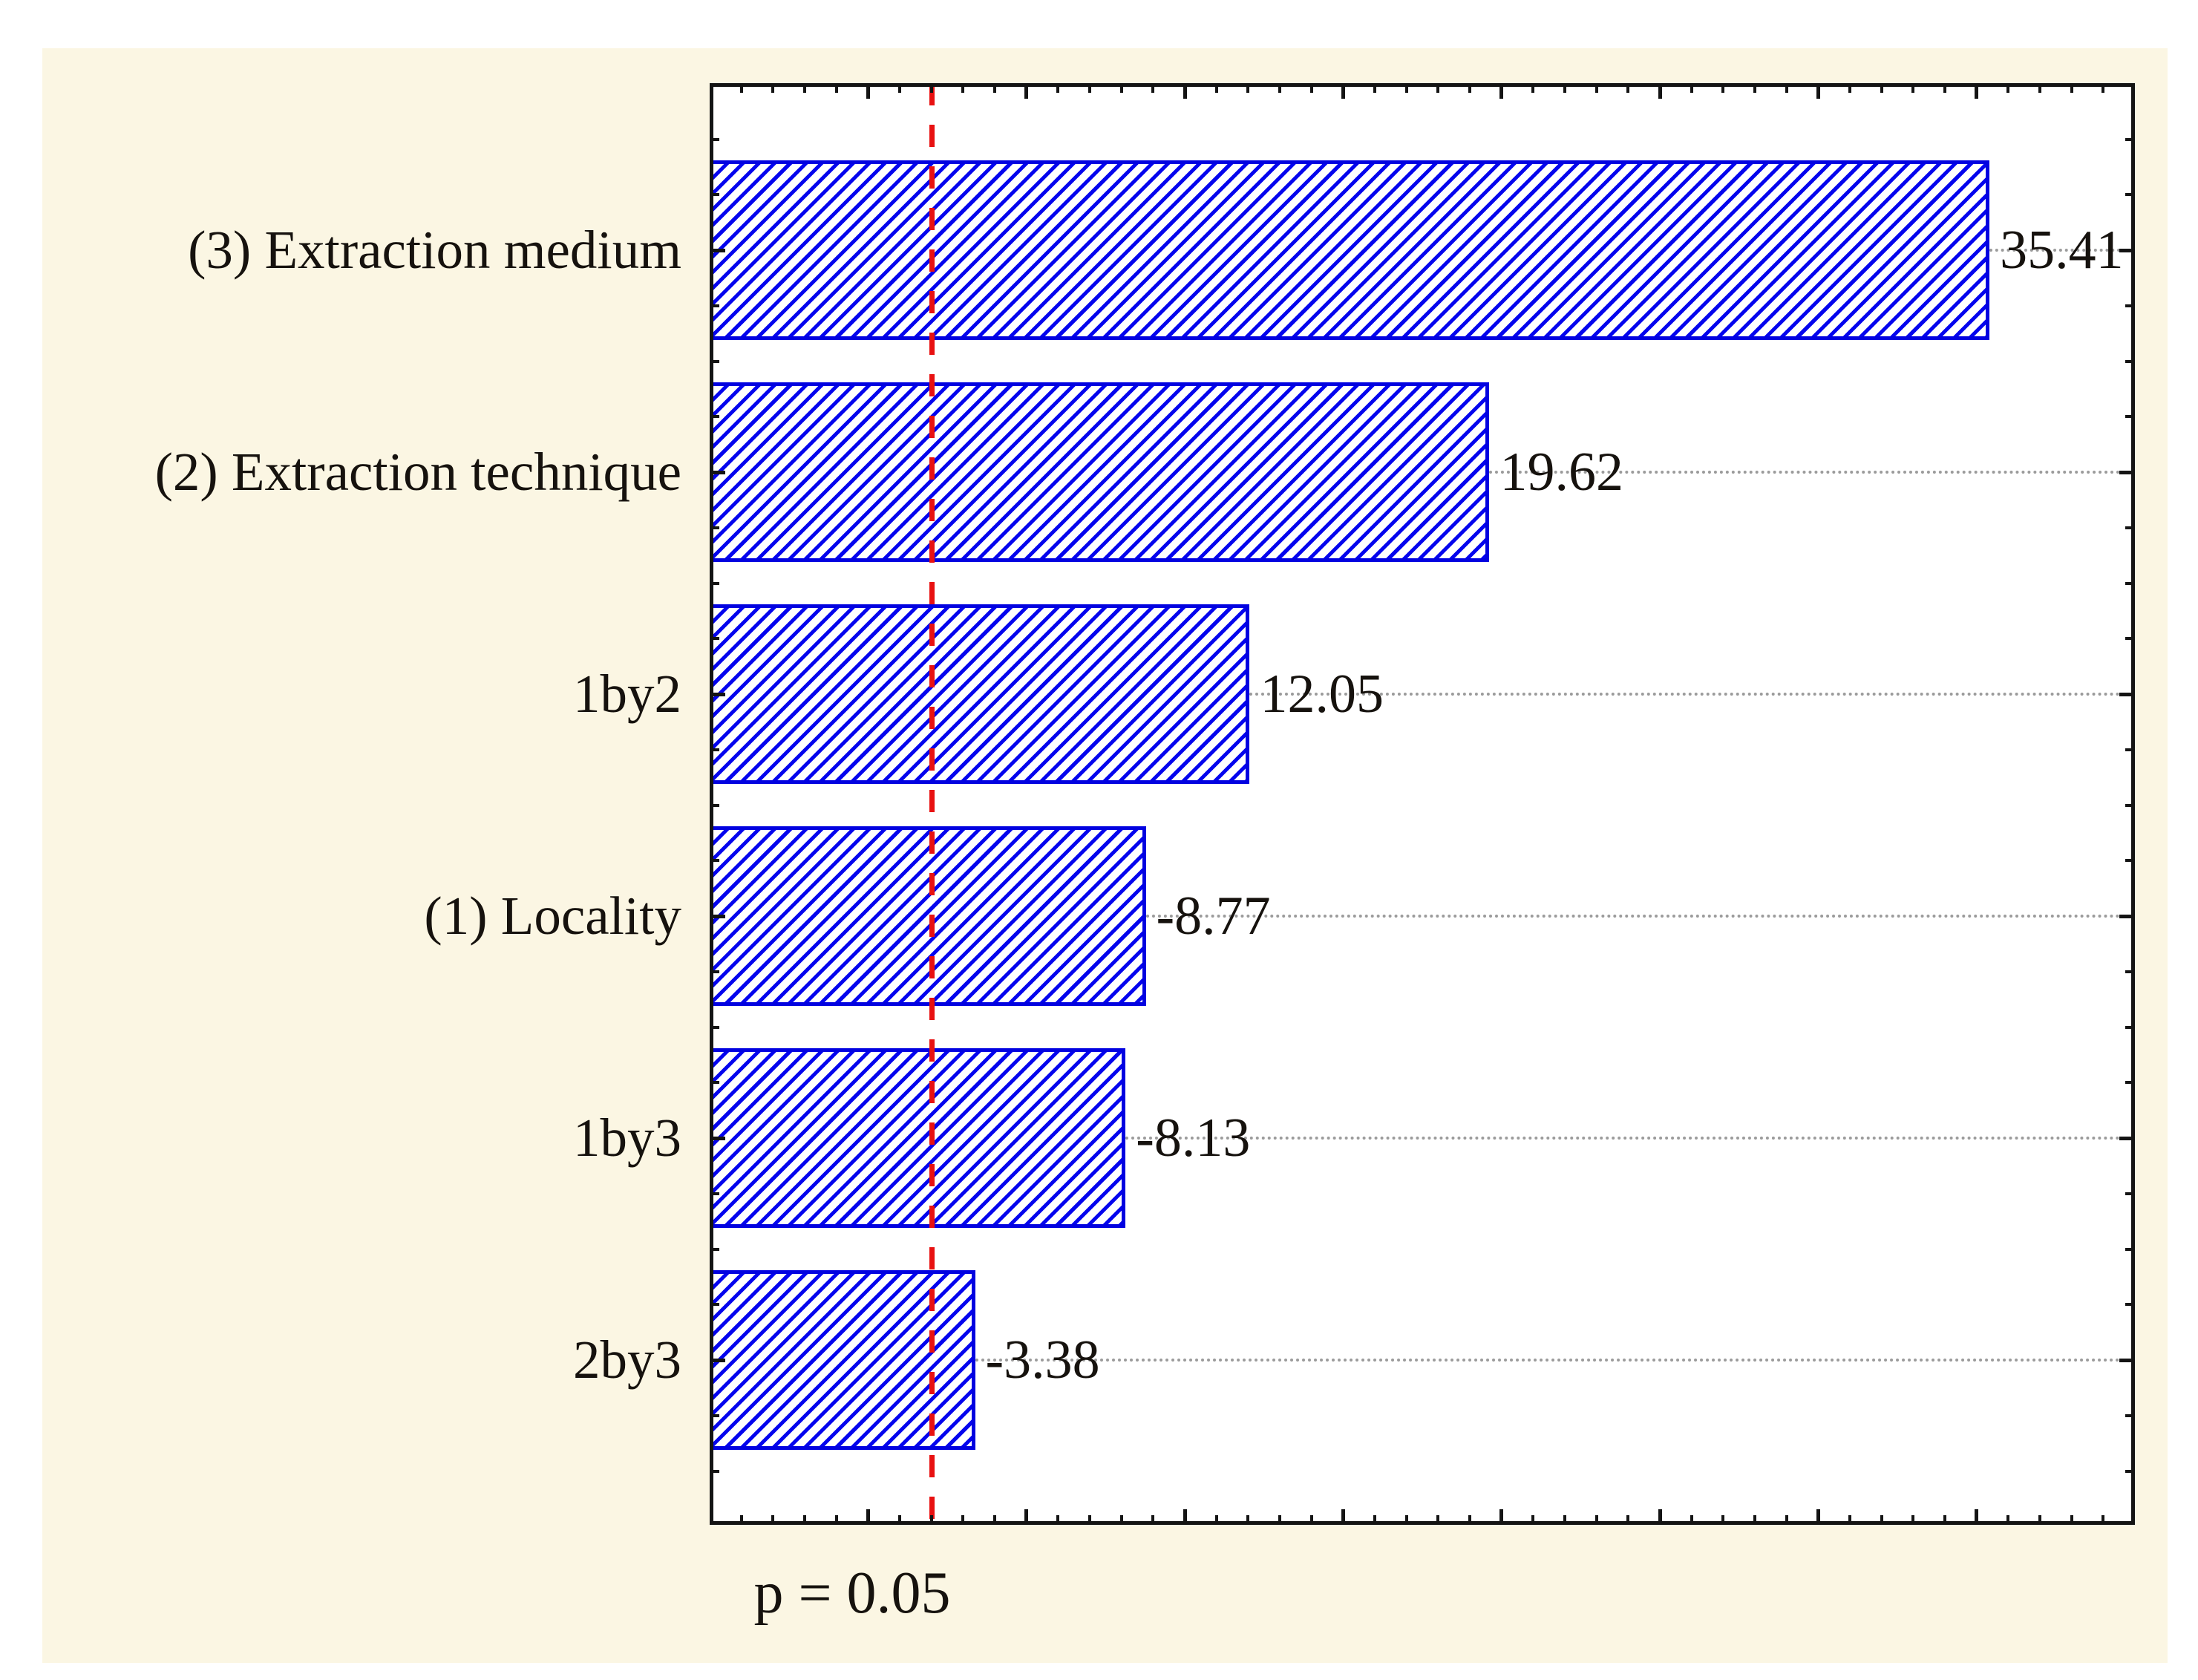 The width and height of the screenshot is (2198, 1680). I want to click on bar-value-label: -8.13, so click(1193, 1138).